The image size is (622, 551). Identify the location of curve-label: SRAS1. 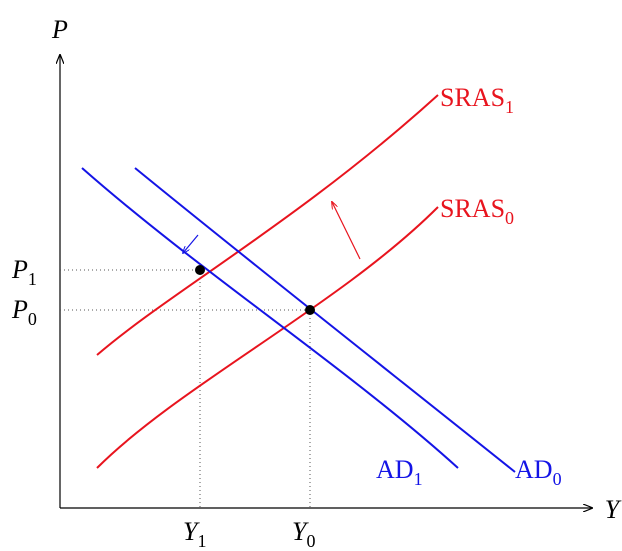
(477, 100).